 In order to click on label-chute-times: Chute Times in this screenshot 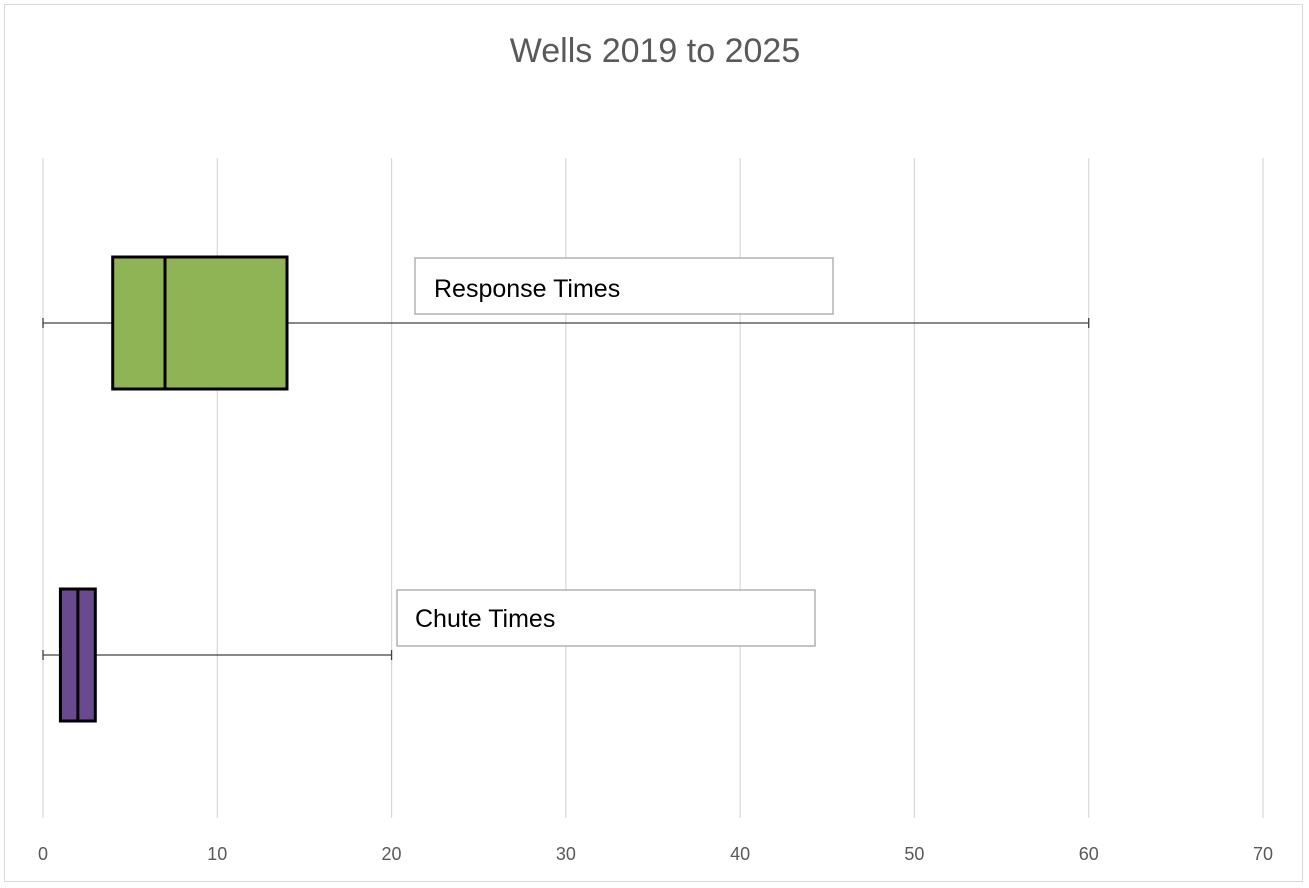, I will do `click(606, 618)`.